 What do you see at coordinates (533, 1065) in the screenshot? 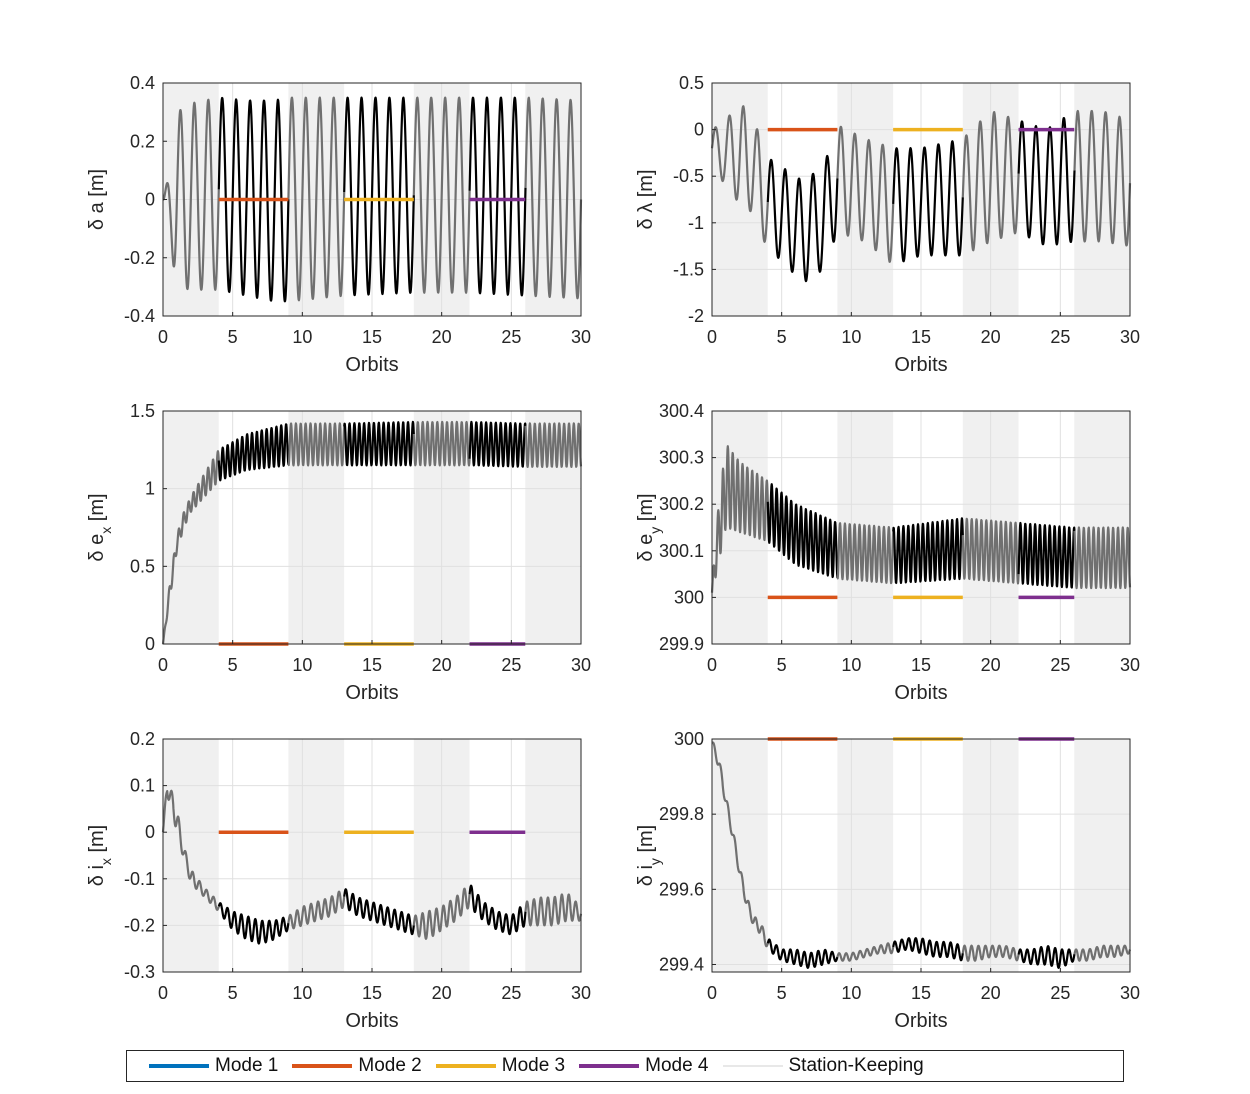
I see `legend-label-mode-3: Mode 3` at bounding box center [533, 1065].